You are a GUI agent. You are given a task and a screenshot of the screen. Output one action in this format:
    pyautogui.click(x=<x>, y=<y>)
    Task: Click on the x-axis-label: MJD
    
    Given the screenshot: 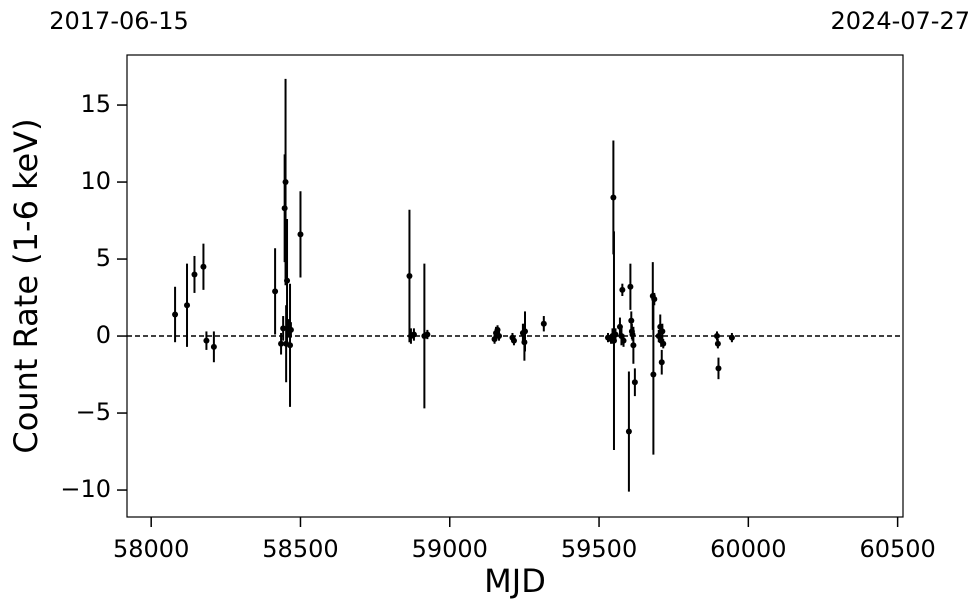 What is the action you would take?
    pyautogui.click(x=515, y=581)
    